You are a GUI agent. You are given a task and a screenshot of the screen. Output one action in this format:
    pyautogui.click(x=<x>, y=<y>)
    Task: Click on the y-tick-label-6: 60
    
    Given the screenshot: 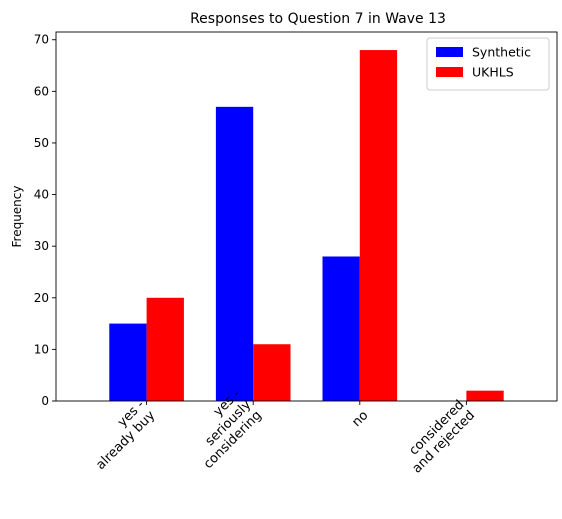 What is the action you would take?
    pyautogui.click(x=41, y=91)
    